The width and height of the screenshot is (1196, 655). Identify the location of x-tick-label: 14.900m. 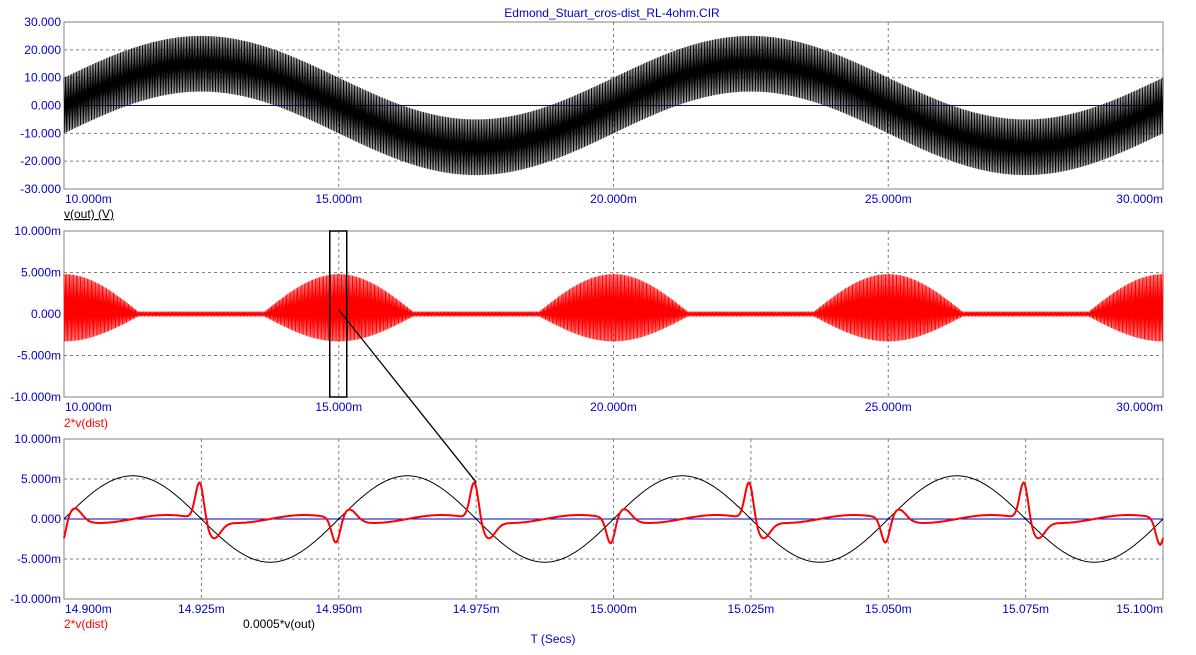
(88, 609).